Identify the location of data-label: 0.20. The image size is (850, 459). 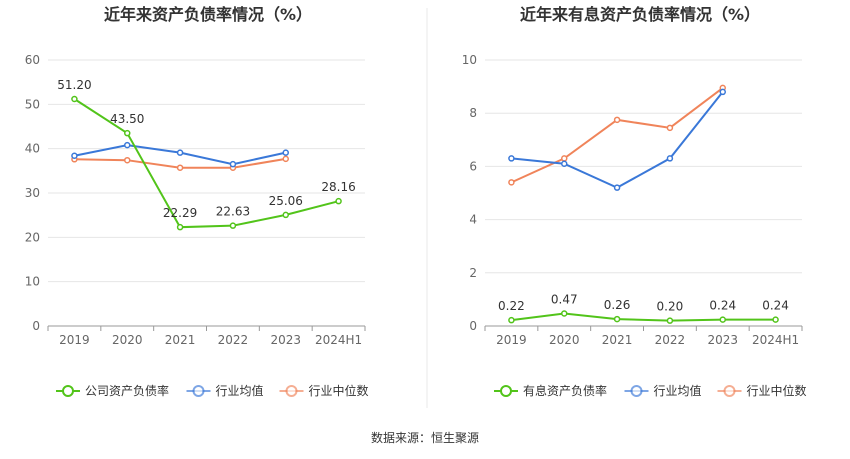
(670, 307).